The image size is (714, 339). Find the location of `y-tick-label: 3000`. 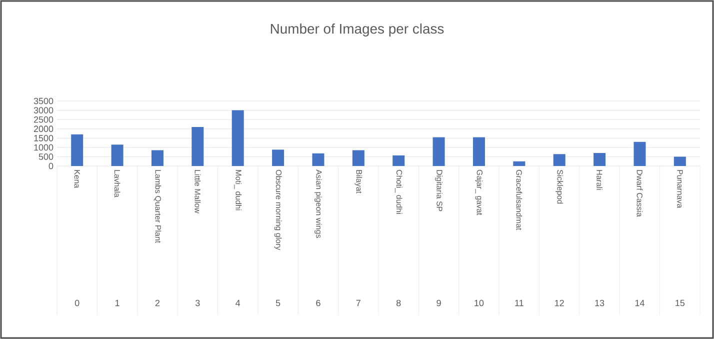

y-tick-label: 3000 is located at coordinates (44, 110).